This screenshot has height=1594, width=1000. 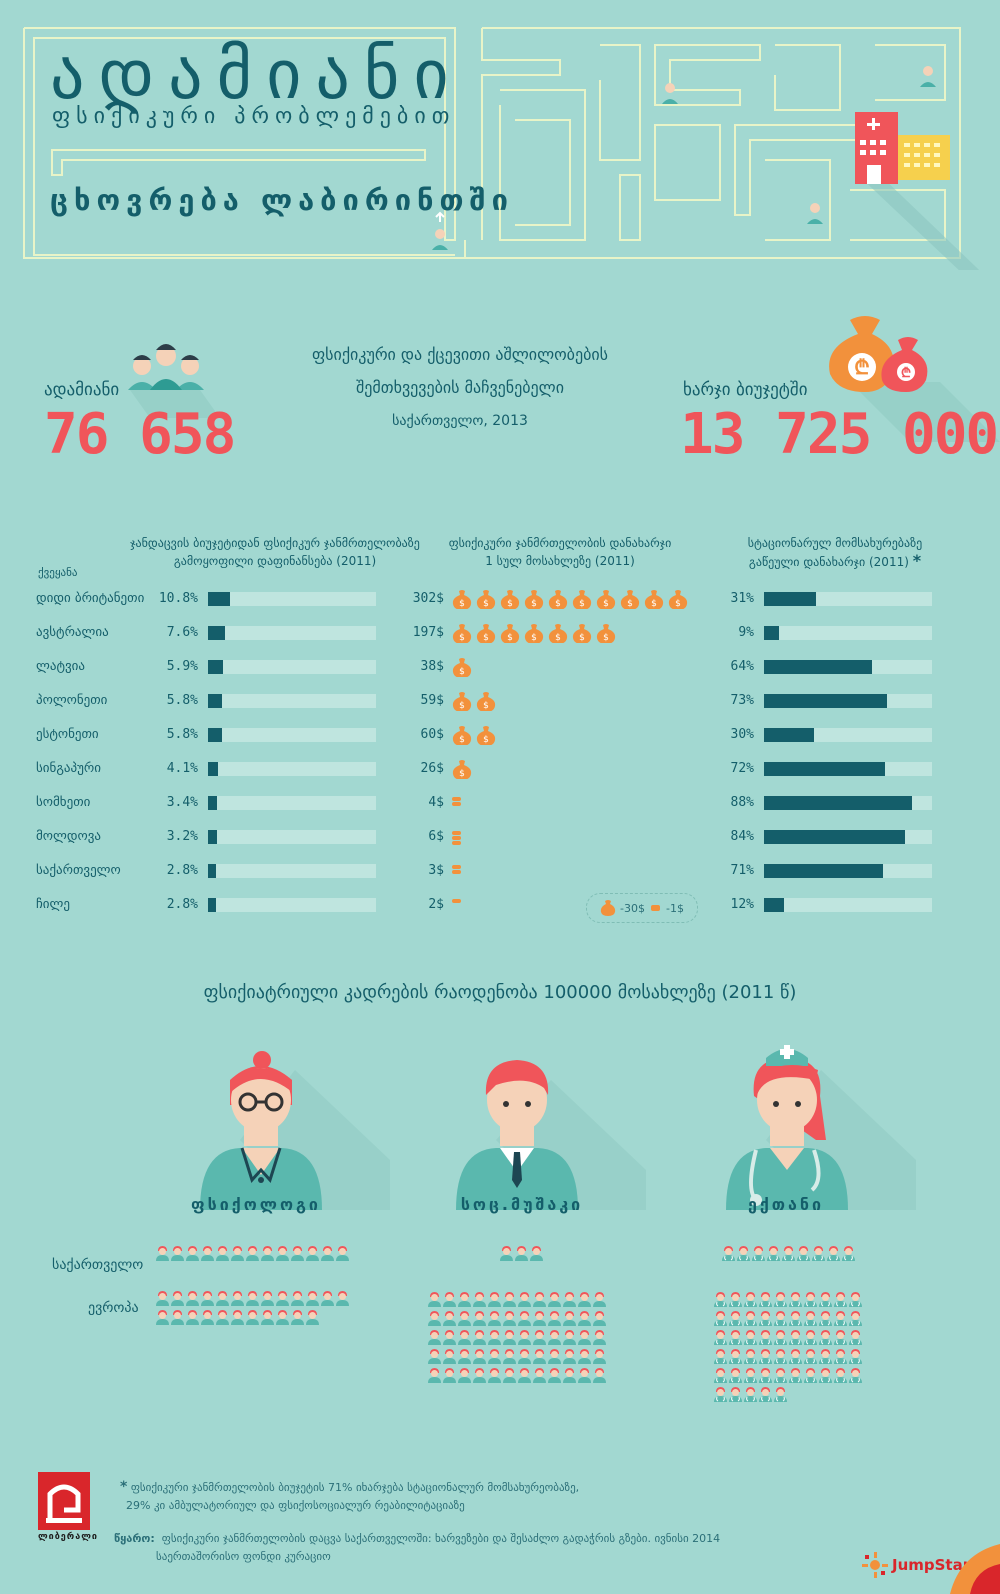 What do you see at coordinates (63, 802) in the screenshot?
I see `country-name: სომხეთი` at bounding box center [63, 802].